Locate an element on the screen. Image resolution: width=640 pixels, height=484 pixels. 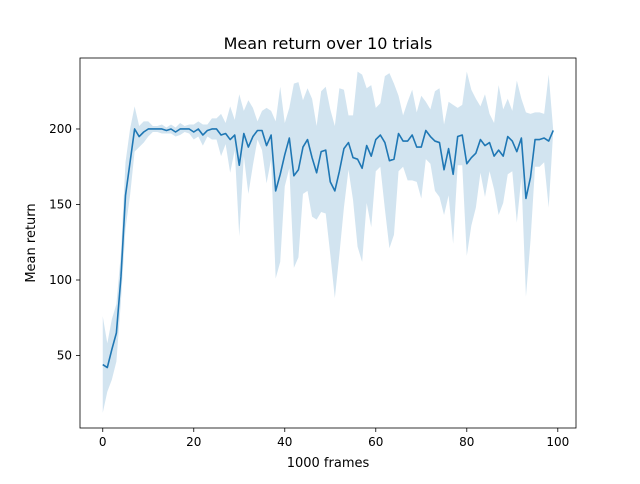
x-tick-label: 60 is located at coordinates (375, 442).